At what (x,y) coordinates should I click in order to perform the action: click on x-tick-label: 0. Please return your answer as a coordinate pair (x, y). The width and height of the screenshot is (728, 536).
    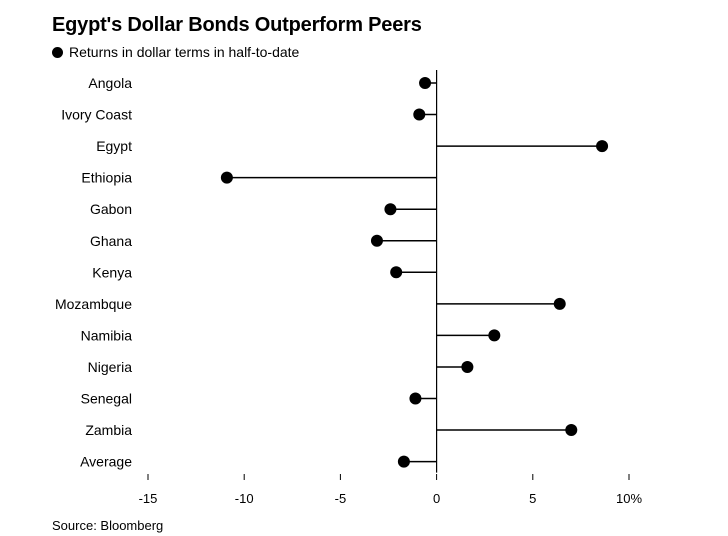
    Looking at the image, I should click on (436, 498).